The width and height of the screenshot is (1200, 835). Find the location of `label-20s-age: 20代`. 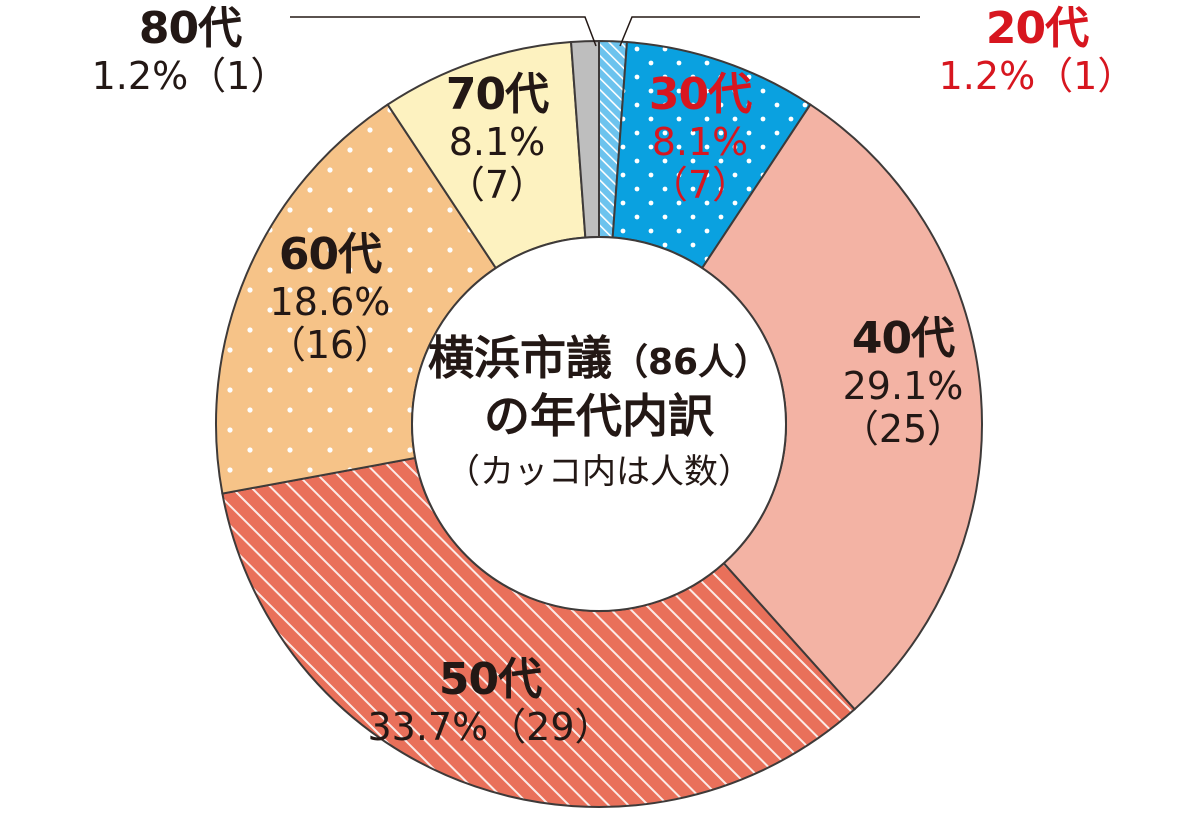

label-20s-age: 20代 is located at coordinates (1037, 28).